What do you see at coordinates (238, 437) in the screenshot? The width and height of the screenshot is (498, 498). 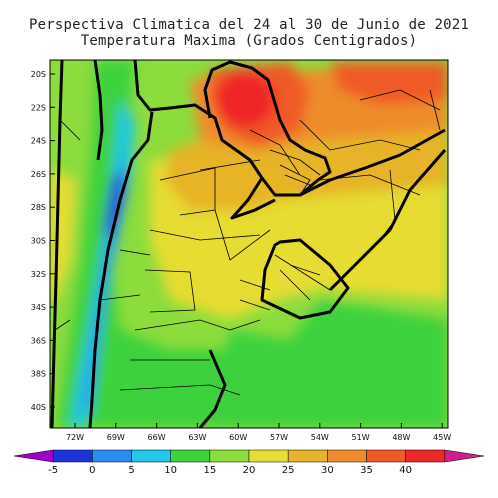 I see `lon-label: 60W` at bounding box center [238, 437].